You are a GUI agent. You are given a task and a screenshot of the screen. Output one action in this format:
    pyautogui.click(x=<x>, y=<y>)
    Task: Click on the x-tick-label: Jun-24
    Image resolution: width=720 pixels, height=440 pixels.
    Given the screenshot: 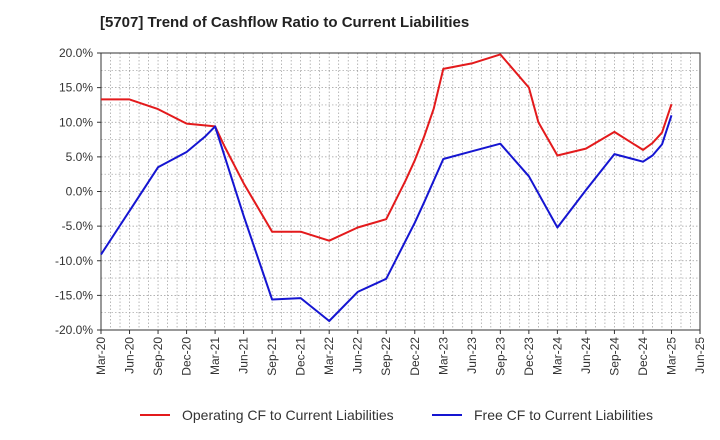 What is the action you would take?
    pyautogui.click(x=586, y=355)
    